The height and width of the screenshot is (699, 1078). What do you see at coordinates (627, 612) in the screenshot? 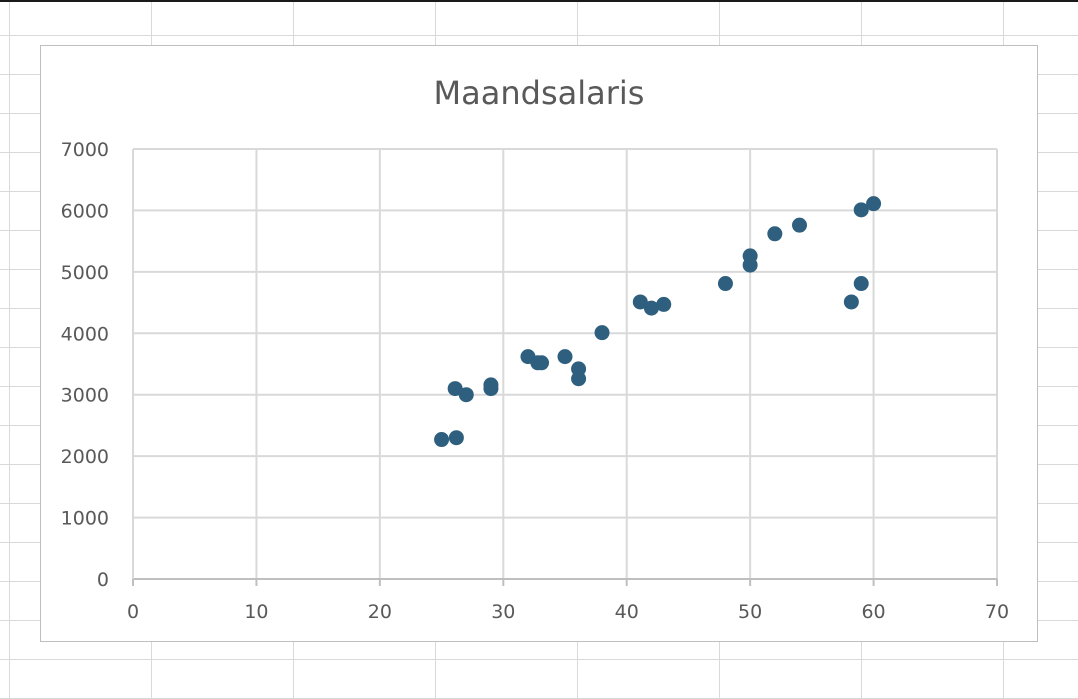
I see `x-tick-label: 40` at bounding box center [627, 612].